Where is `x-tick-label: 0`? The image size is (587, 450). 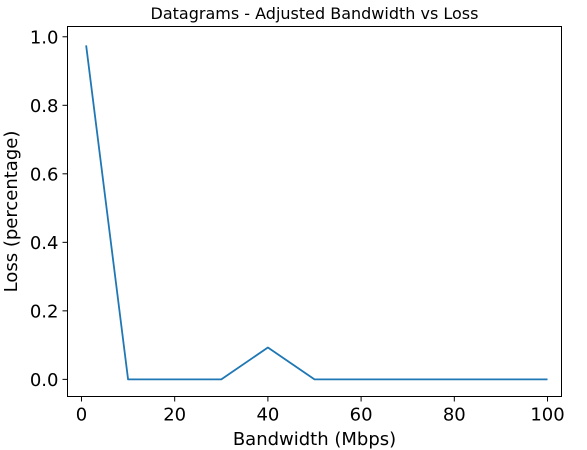
x-tick-label: 0 is located at coordinates (81, 415).